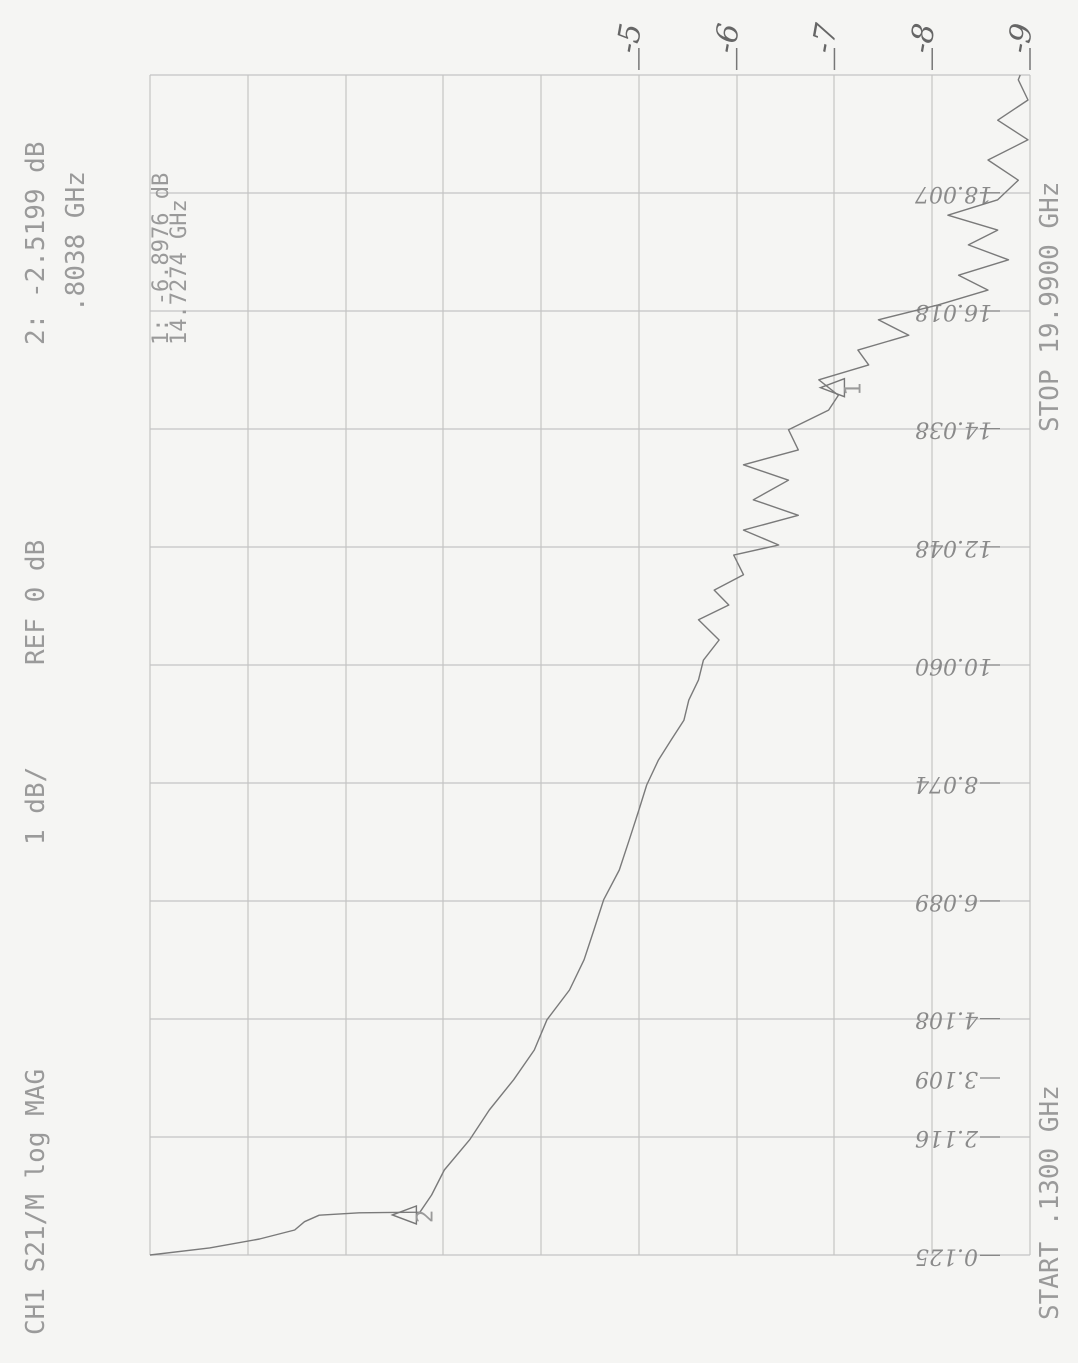 The image size is (1078, 1363). I want to click on marker-frequency: 14.7274 GHz, so click(179, 272).